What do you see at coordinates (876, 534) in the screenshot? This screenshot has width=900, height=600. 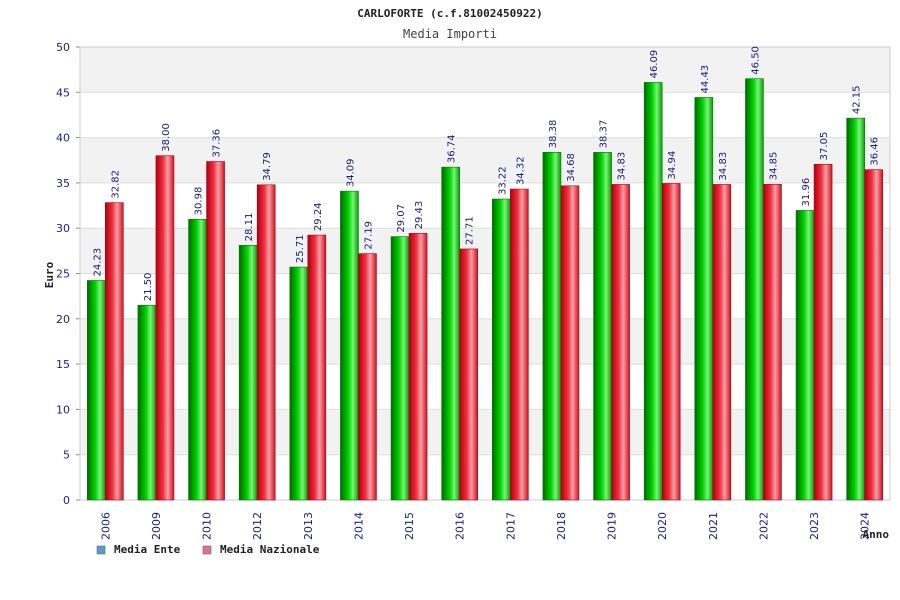 I see `x-axis-label: Anno` at bounding box center [876, 534].